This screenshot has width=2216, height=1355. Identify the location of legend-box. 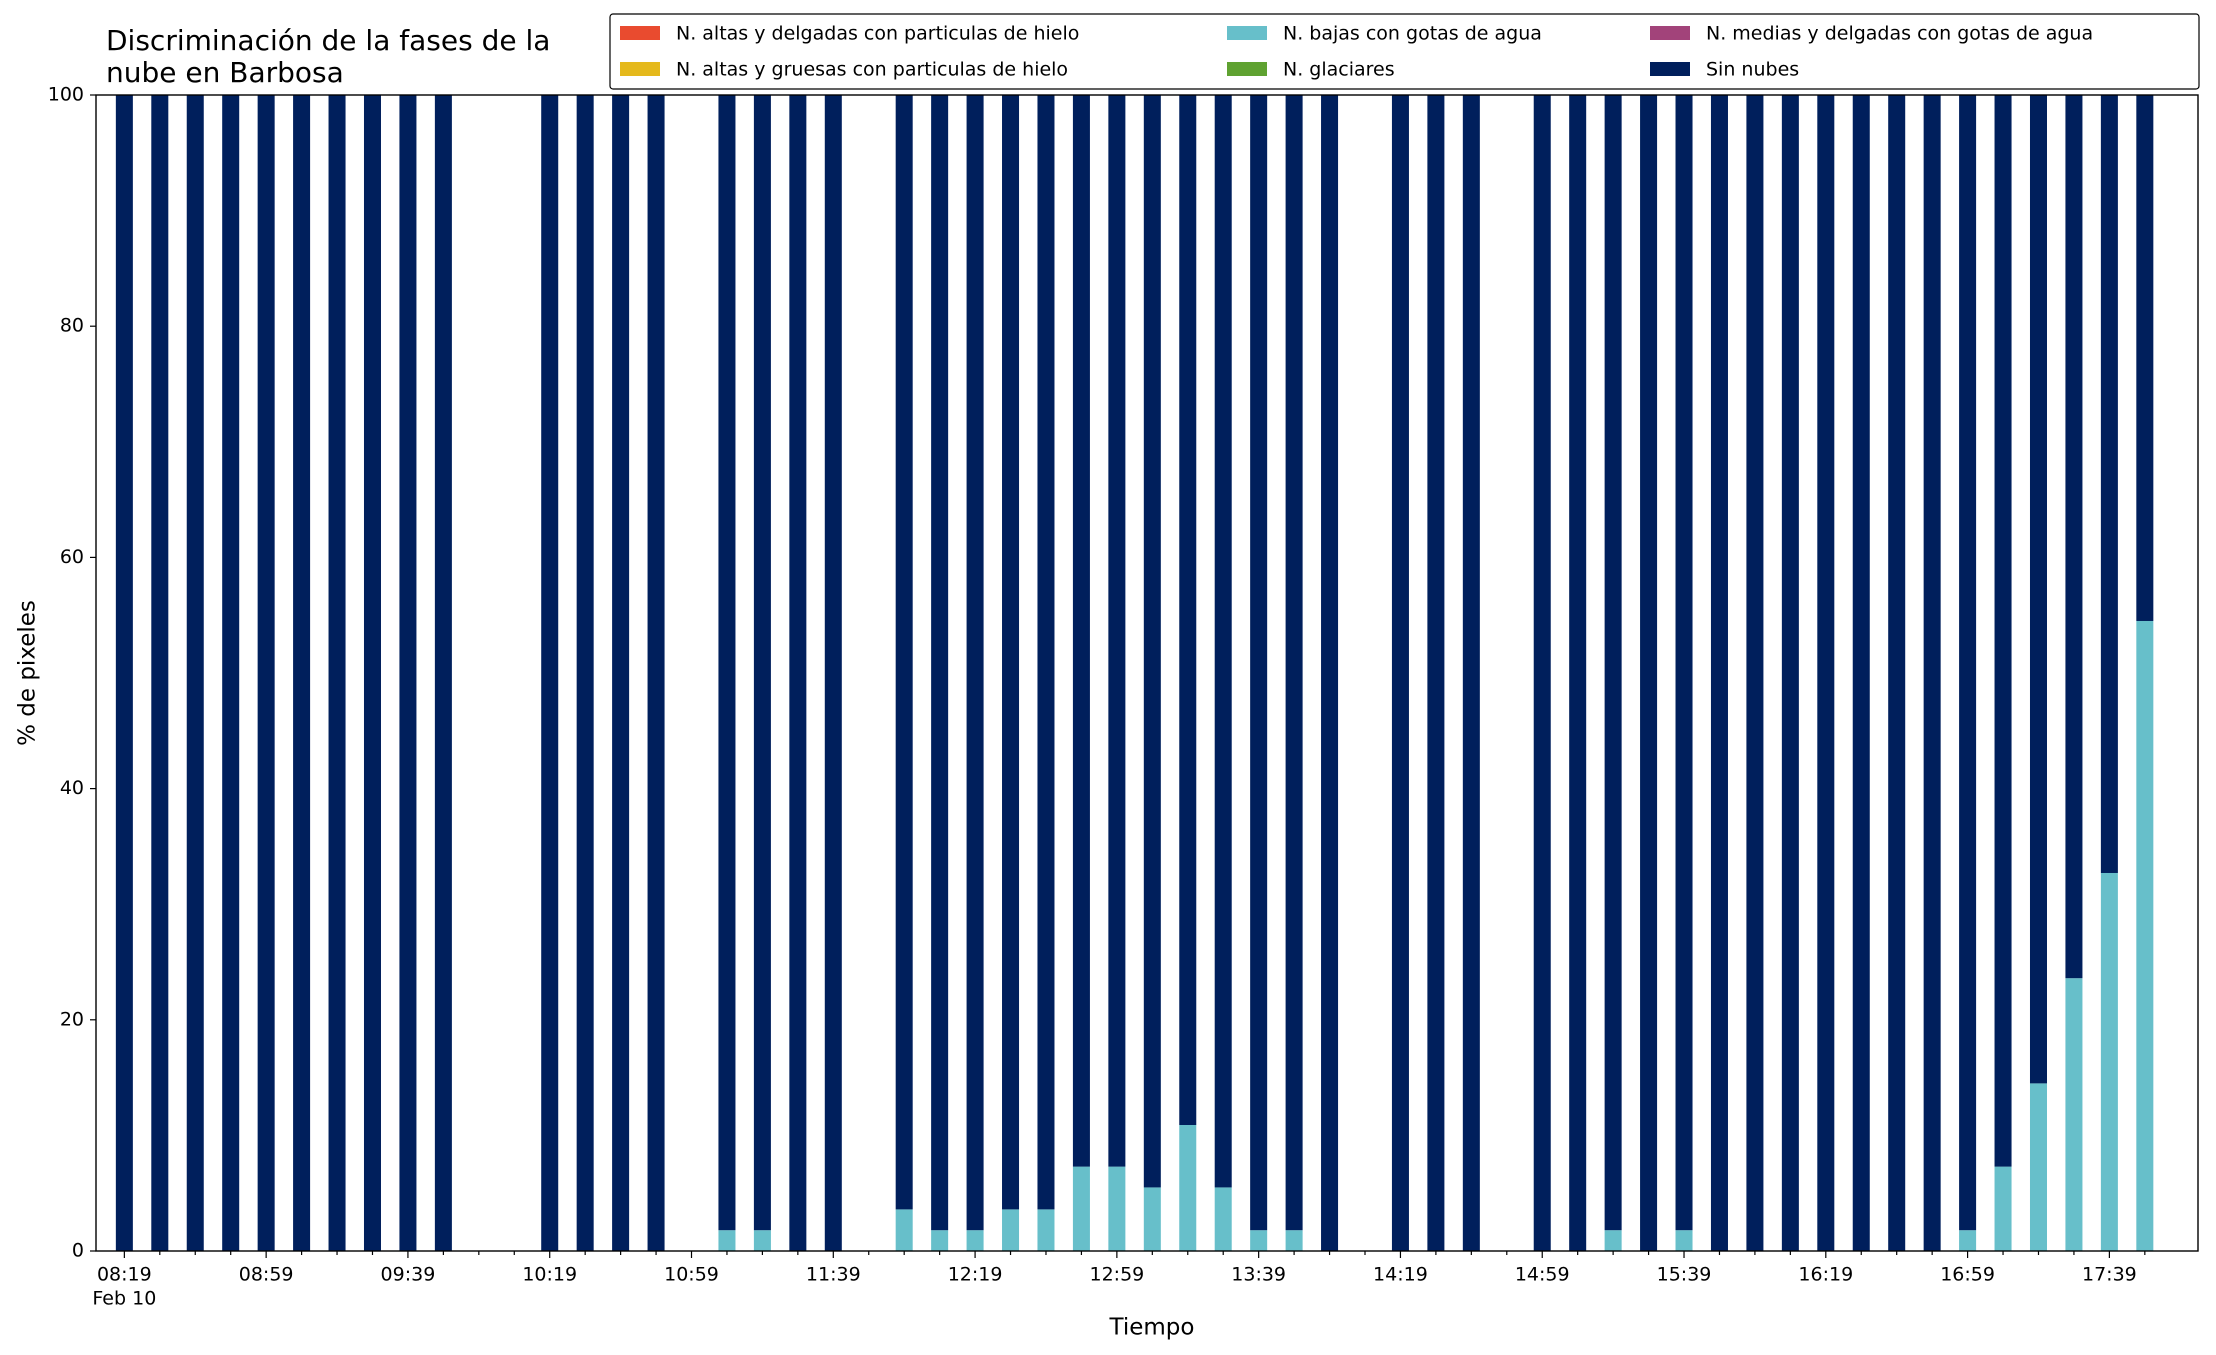
(1404, 51).